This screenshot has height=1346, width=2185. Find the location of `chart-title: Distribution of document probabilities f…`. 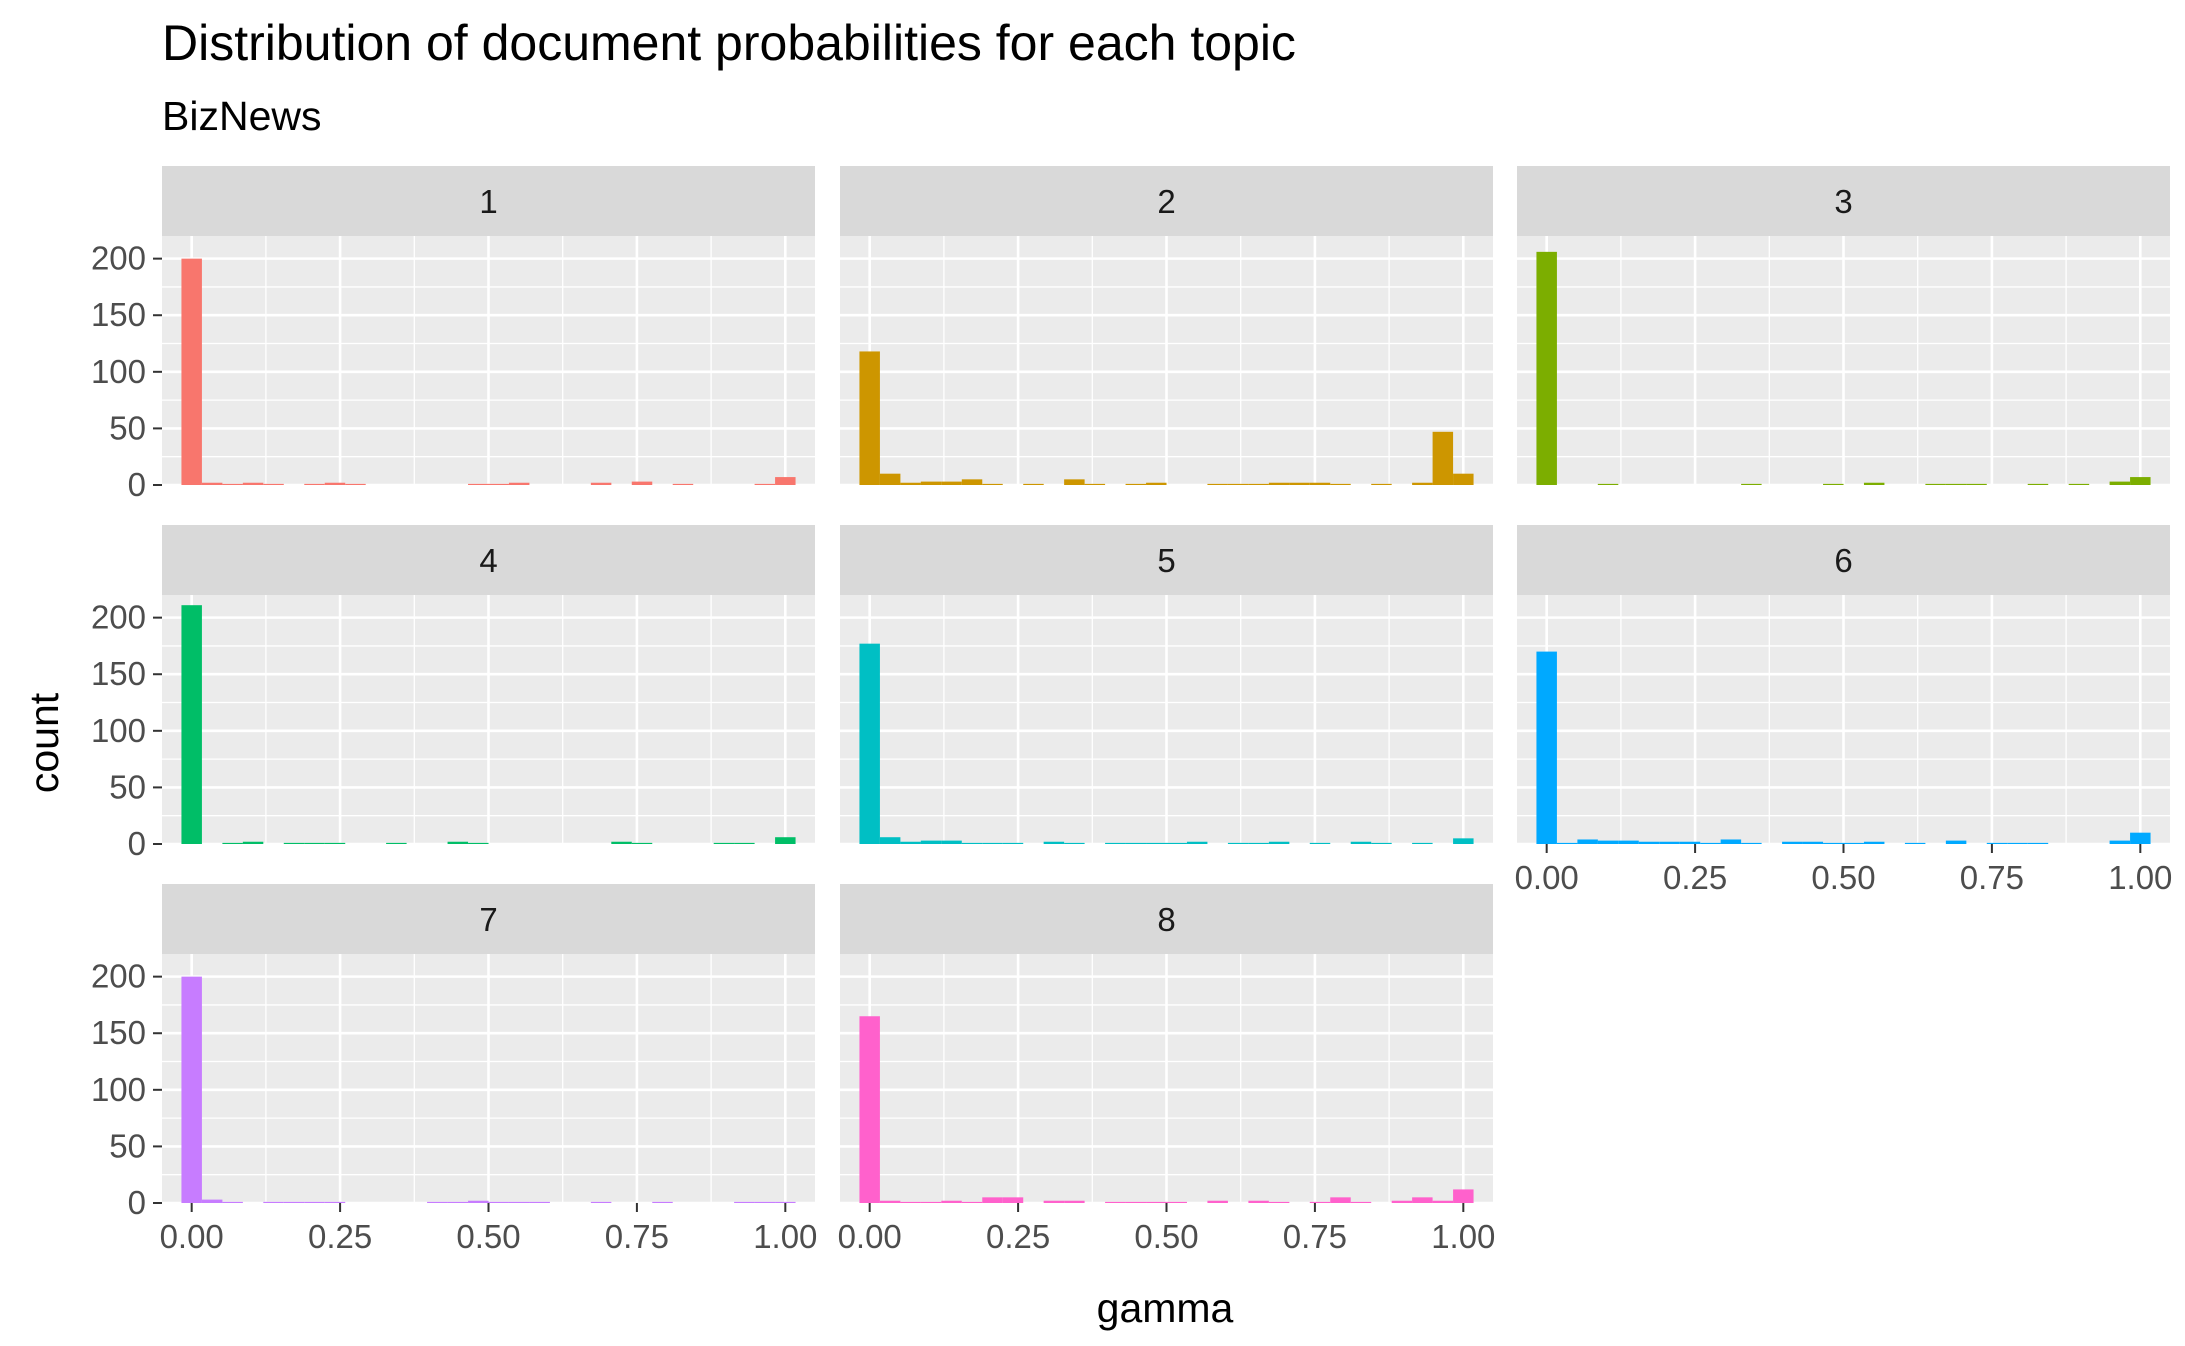

chart-title: Distribution of document probabilities f… is located at coordinates (729, 43).